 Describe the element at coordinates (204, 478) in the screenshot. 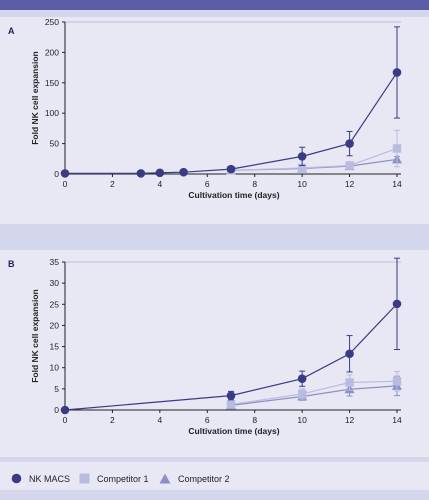

I see `legend-label: Competitor 2` at that location.